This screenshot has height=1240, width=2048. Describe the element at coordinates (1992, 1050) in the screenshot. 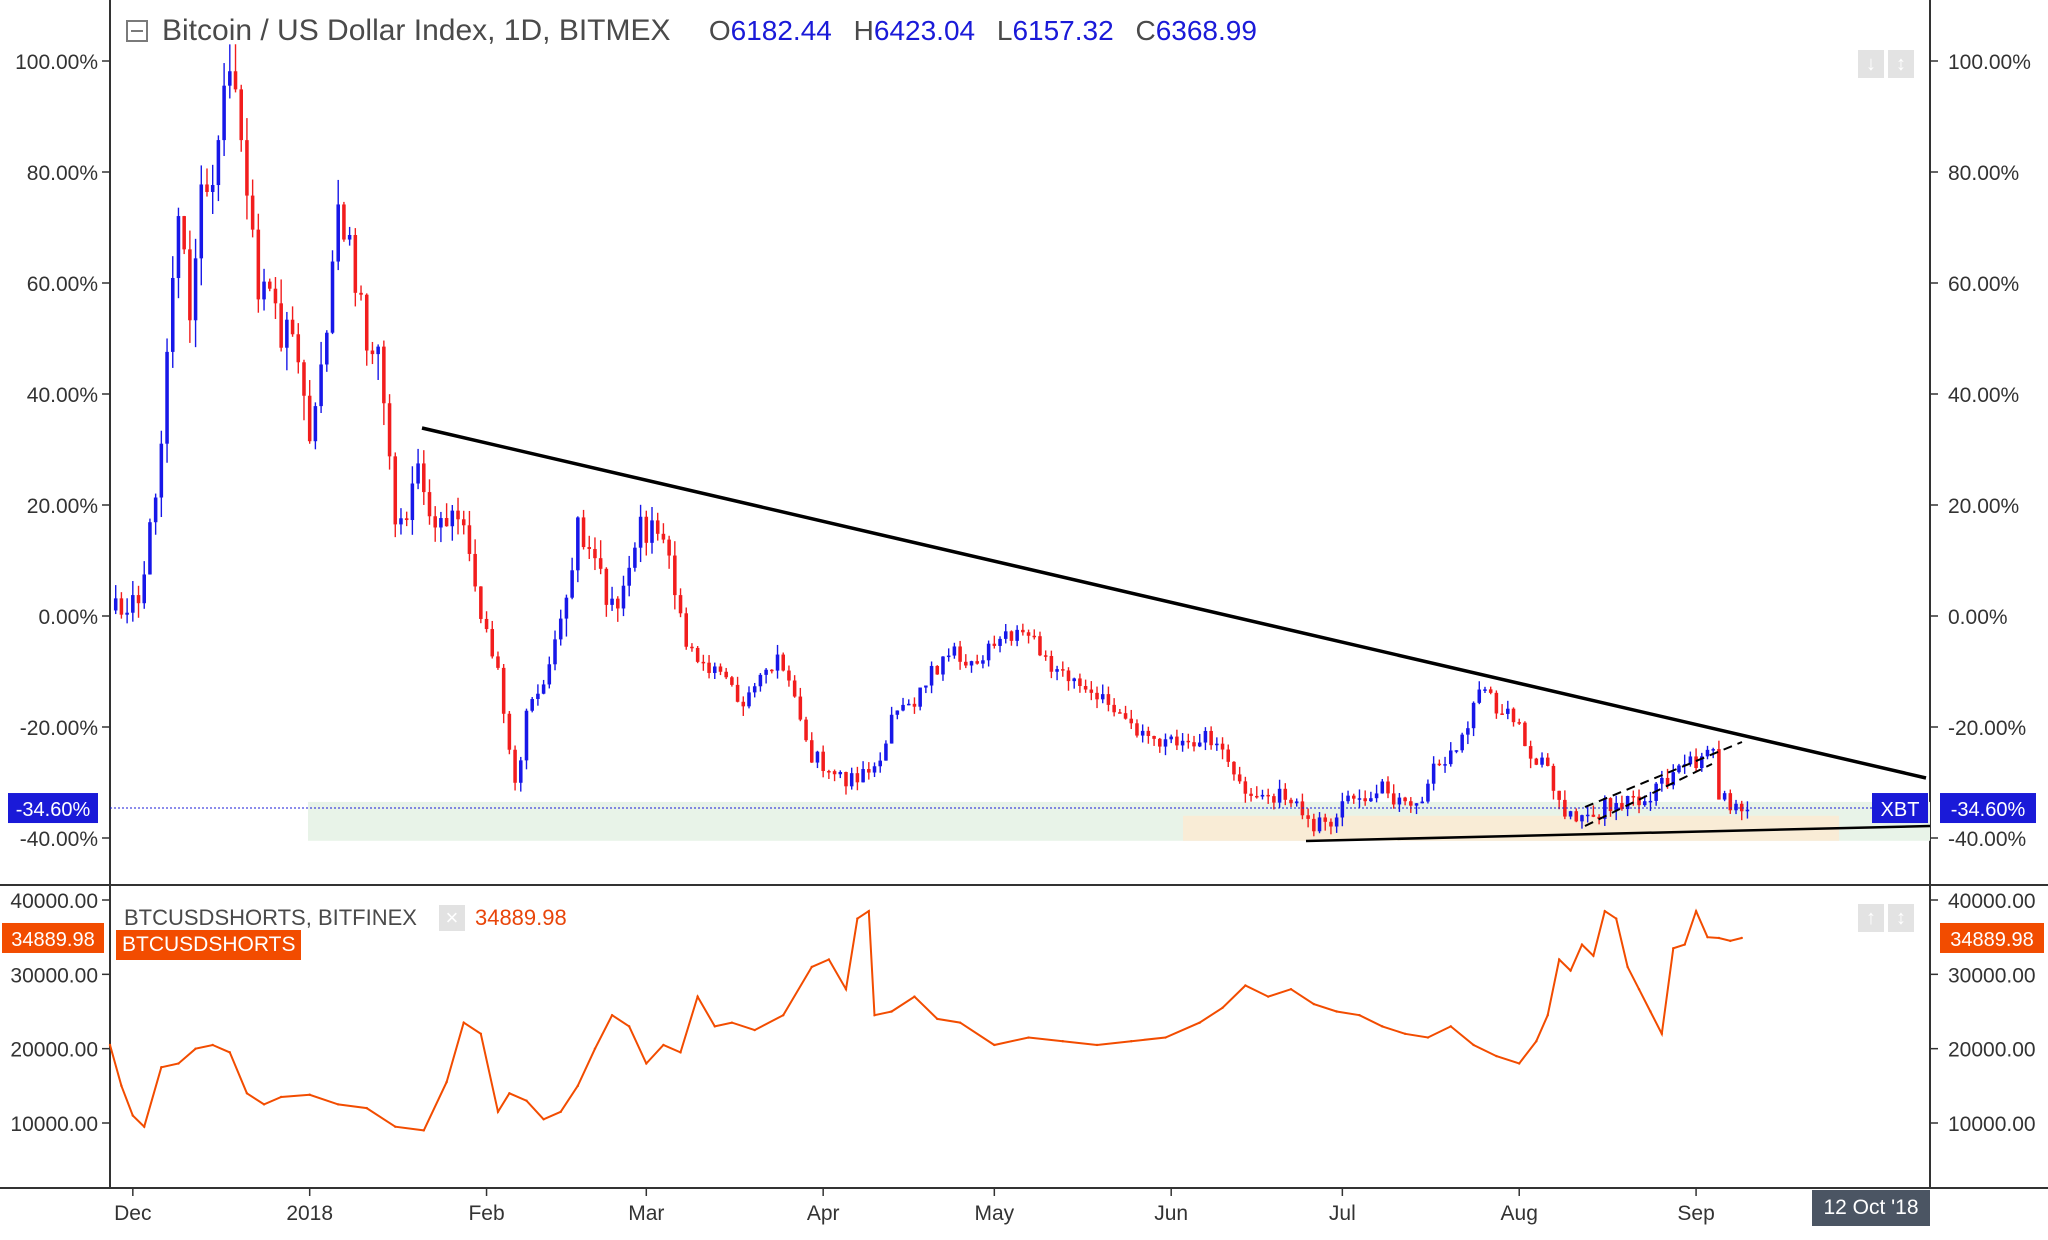

I see `sub-y-tick-label-right: 20000.00` at that location.